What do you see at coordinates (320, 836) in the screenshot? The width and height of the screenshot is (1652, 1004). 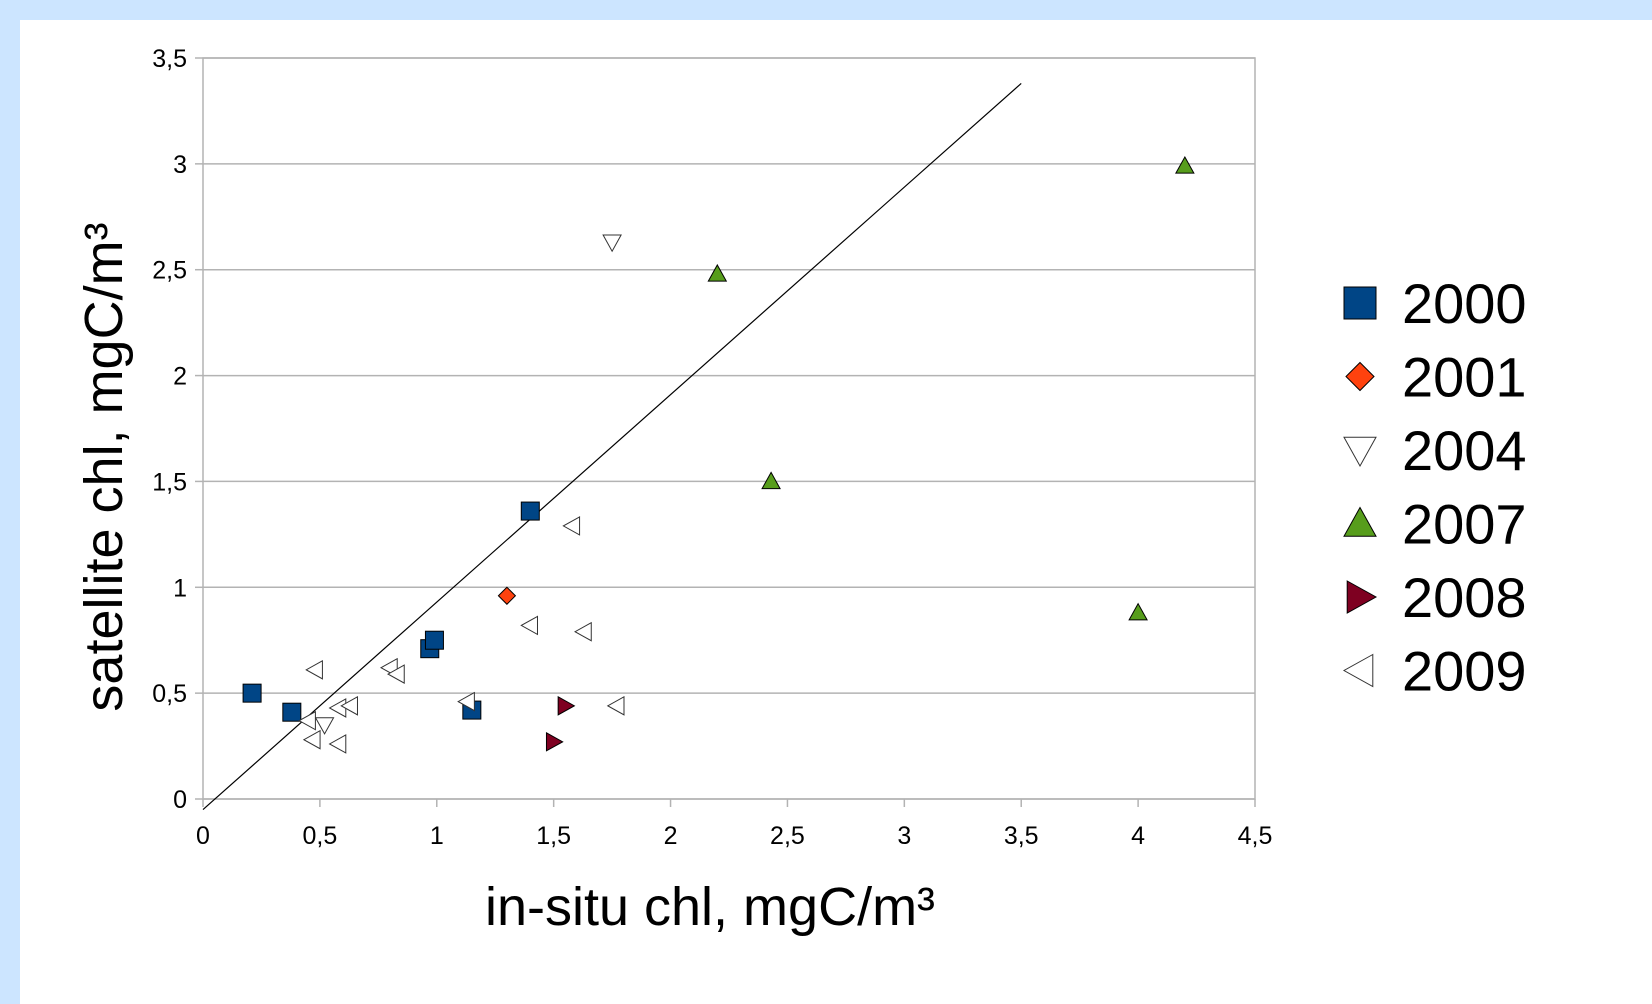 I see `x-tick-label: 0,5` at bounding box center [320, 836].